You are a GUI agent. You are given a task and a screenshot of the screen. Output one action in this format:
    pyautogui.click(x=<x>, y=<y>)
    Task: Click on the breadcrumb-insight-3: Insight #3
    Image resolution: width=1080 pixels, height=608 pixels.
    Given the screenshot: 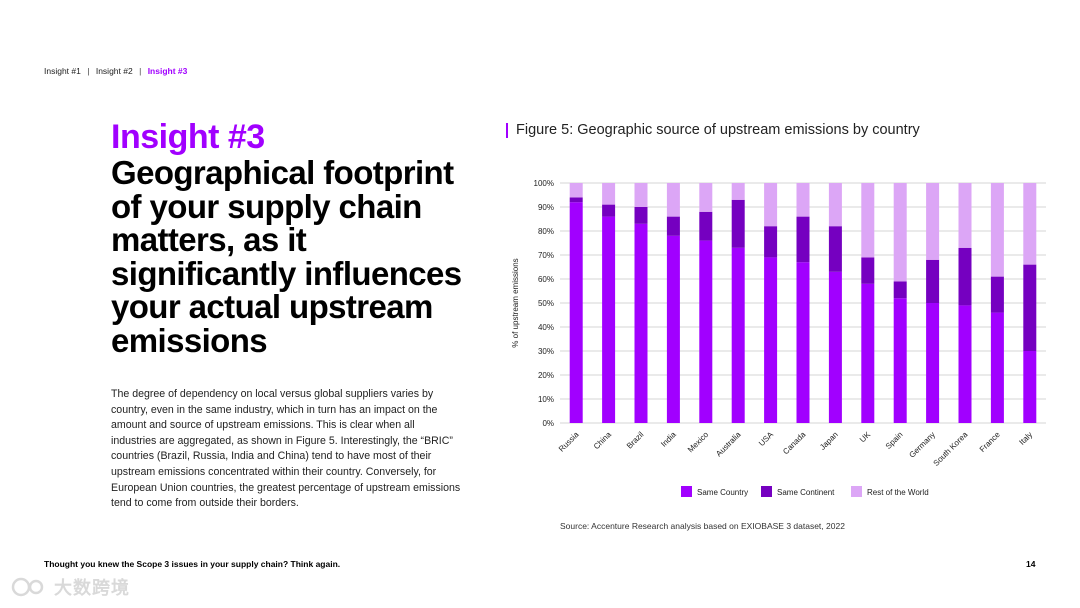 What is the action you would take?
    pyautogui.click(x=167, y=71)
    